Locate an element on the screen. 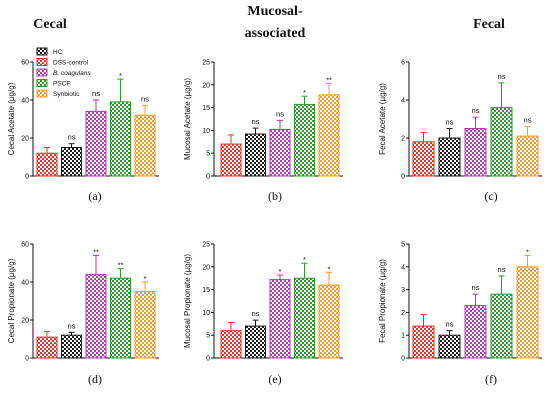 The width and height of the screenshot is (550, 414). y-axis-label: Cecal Propionate (µg/g) is located at coordinates (11, 300).